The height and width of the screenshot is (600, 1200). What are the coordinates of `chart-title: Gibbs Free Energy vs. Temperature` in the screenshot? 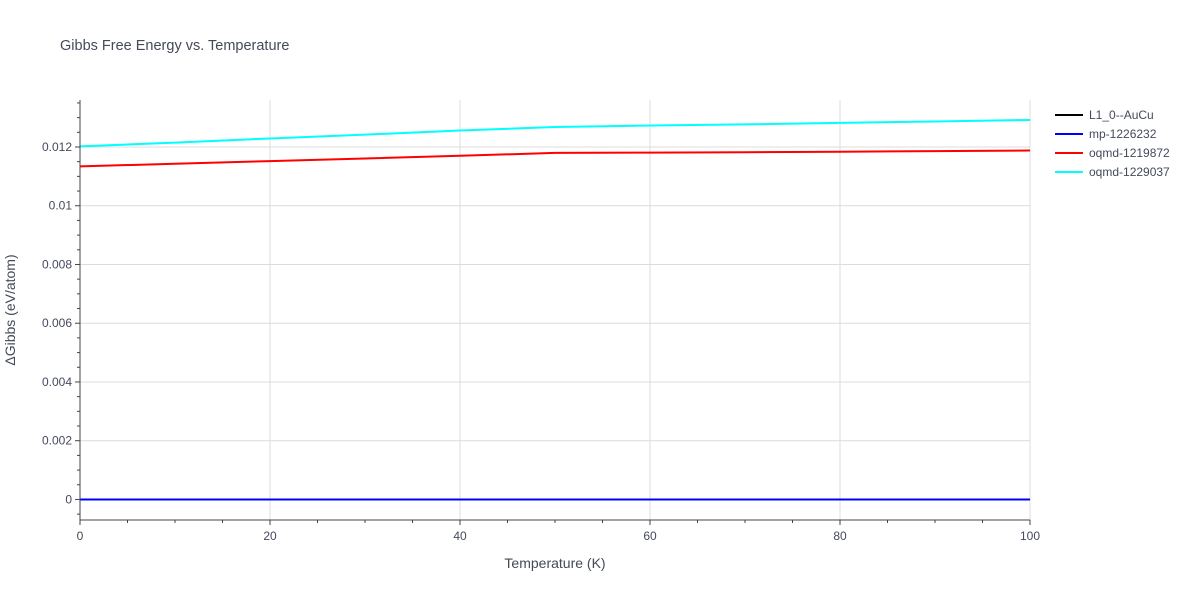 It's located at (174, 46).